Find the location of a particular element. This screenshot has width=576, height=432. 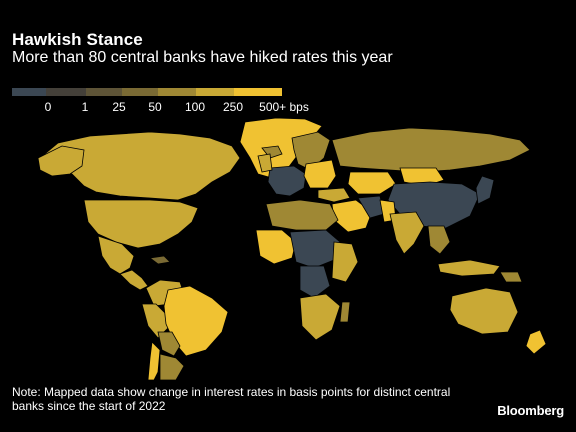

region-turkey is located at coordinates (334, 195).